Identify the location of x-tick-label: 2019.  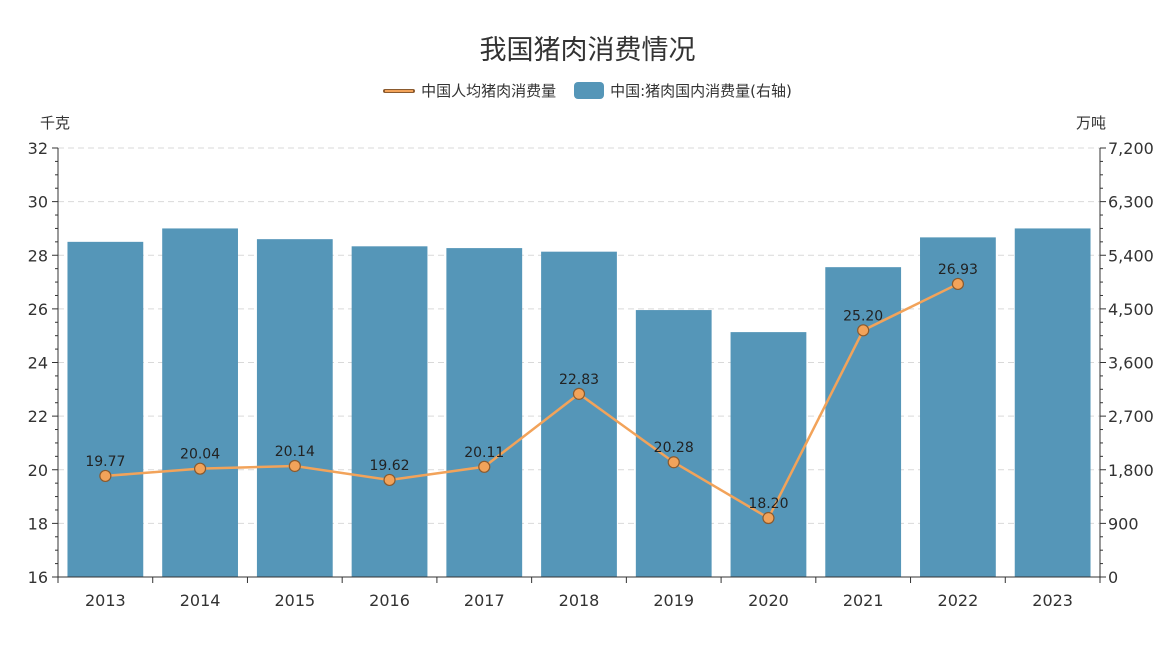
(673, 600).